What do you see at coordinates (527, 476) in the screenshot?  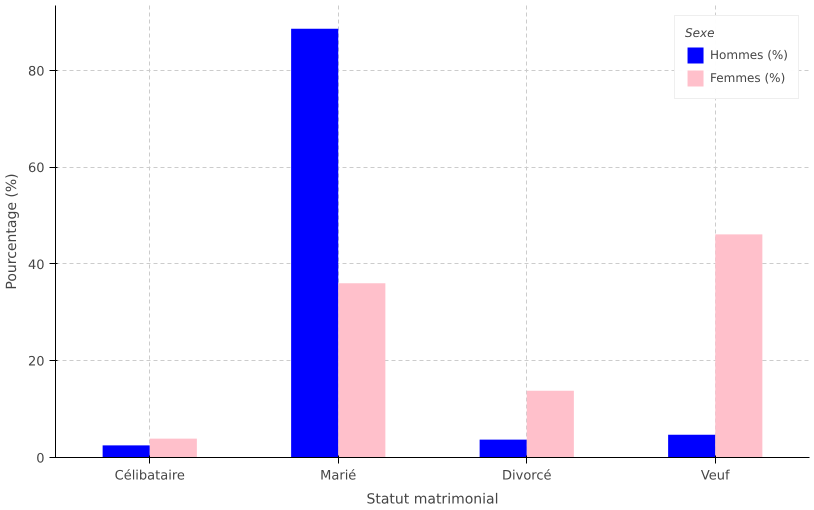 I see `x-tick-label: Divorcé` at bounding box center [527, 476].